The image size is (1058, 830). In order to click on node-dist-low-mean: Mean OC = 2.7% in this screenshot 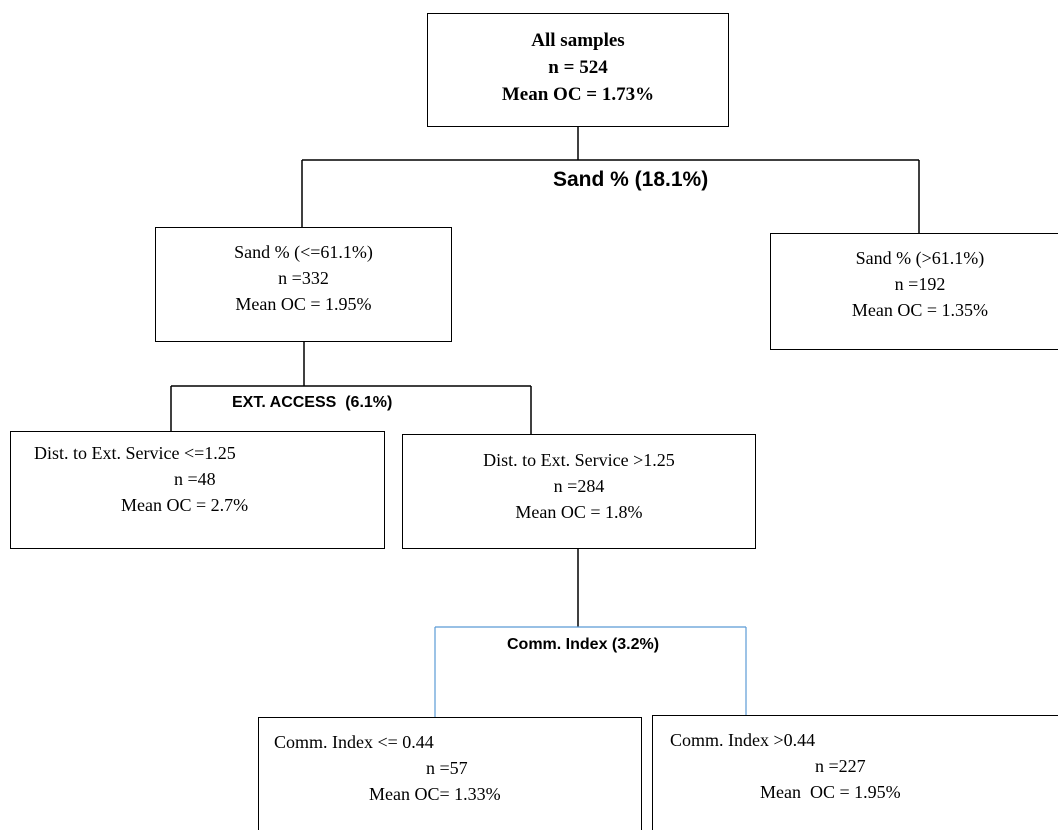, I will do `click(185, 505)`.